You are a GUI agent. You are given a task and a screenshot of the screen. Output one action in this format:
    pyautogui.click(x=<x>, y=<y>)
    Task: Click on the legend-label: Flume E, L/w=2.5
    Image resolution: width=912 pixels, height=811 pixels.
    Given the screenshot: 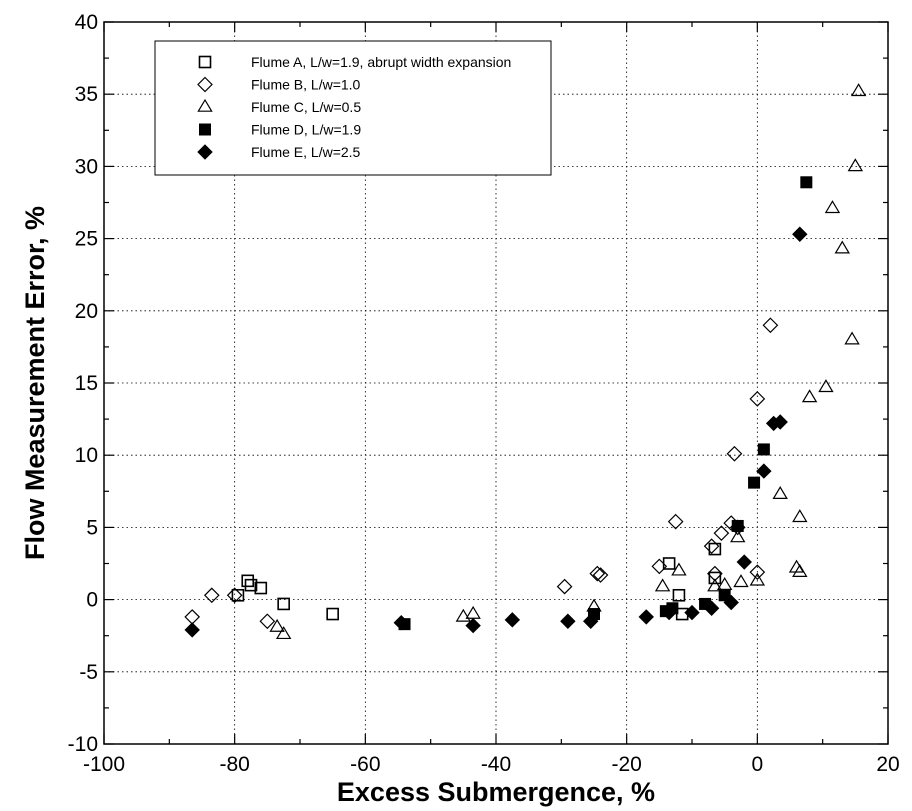 What is the action you would take?
    pyautogui.click(x=306, y=152)
    